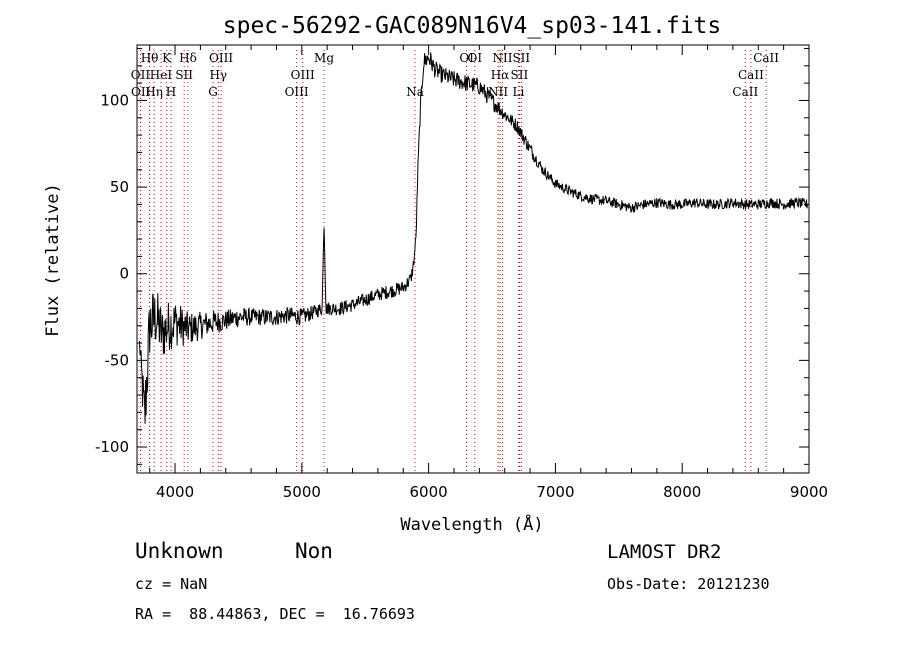 This screenshot has width=900, height=650. What do you see at coordinates (188, 58) in the screenshot?
I see `line-label: Hδ` at bounding box center [188, 58].